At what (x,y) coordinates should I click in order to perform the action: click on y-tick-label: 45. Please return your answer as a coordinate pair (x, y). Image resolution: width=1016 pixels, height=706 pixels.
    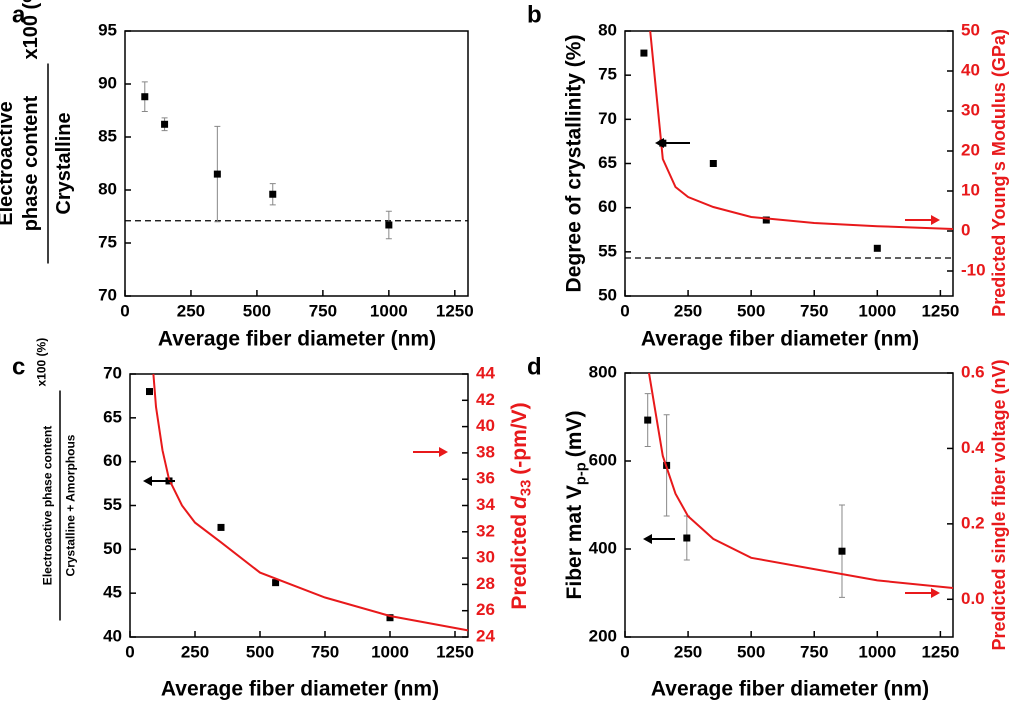
    Looking at the image, I should click on (112, 592).